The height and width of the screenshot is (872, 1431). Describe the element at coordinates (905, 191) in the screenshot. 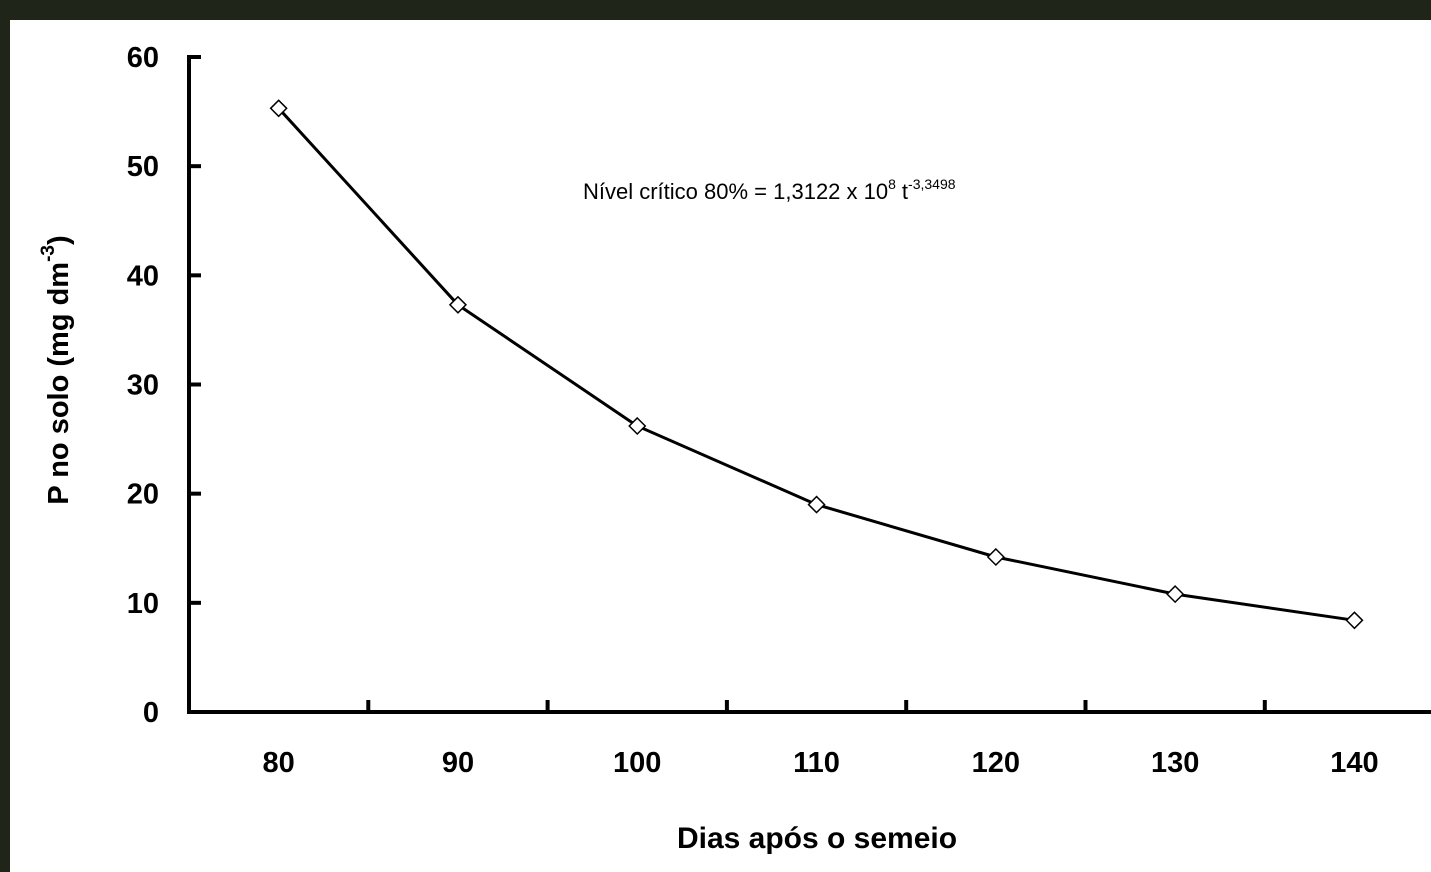

I see `annotation-var: t` at that location.